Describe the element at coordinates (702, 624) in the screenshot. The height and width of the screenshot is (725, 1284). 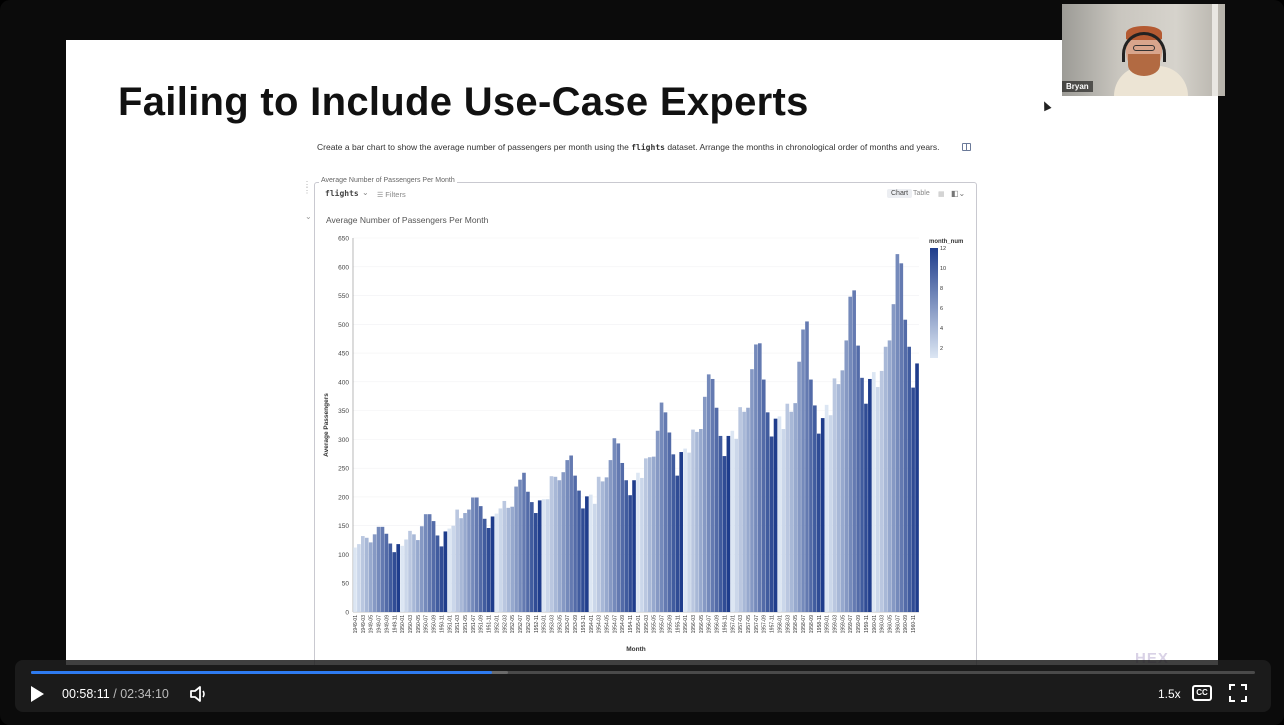
I see `x-tick-label: 1956-05` at that location.